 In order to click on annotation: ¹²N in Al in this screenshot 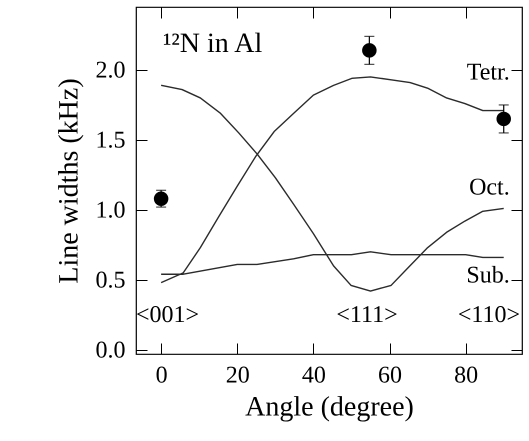, I will do `click(212, 43)`.